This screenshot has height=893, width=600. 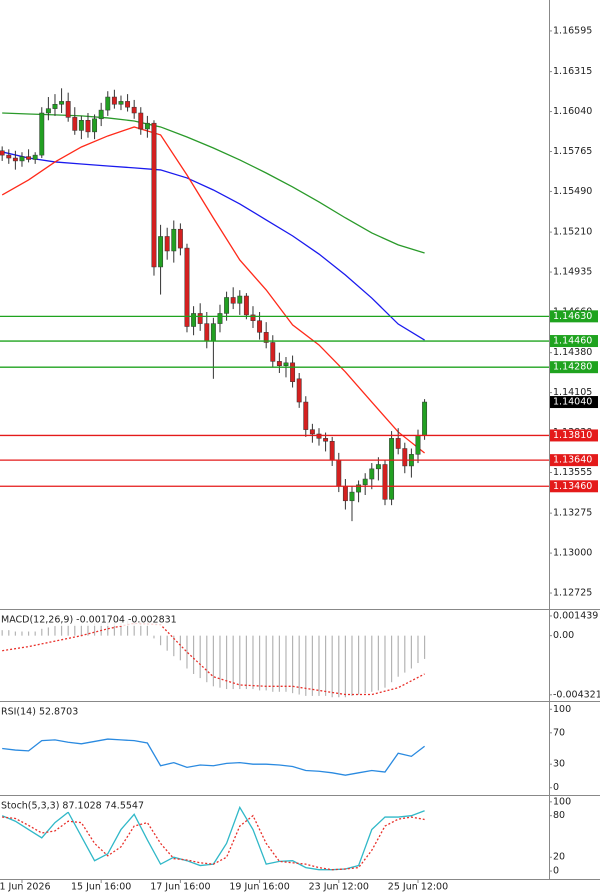 What do you see at coordinates (559, 764) in the screenshot?
I see `y-tick-label: 30` at bounding box center [559, 764].